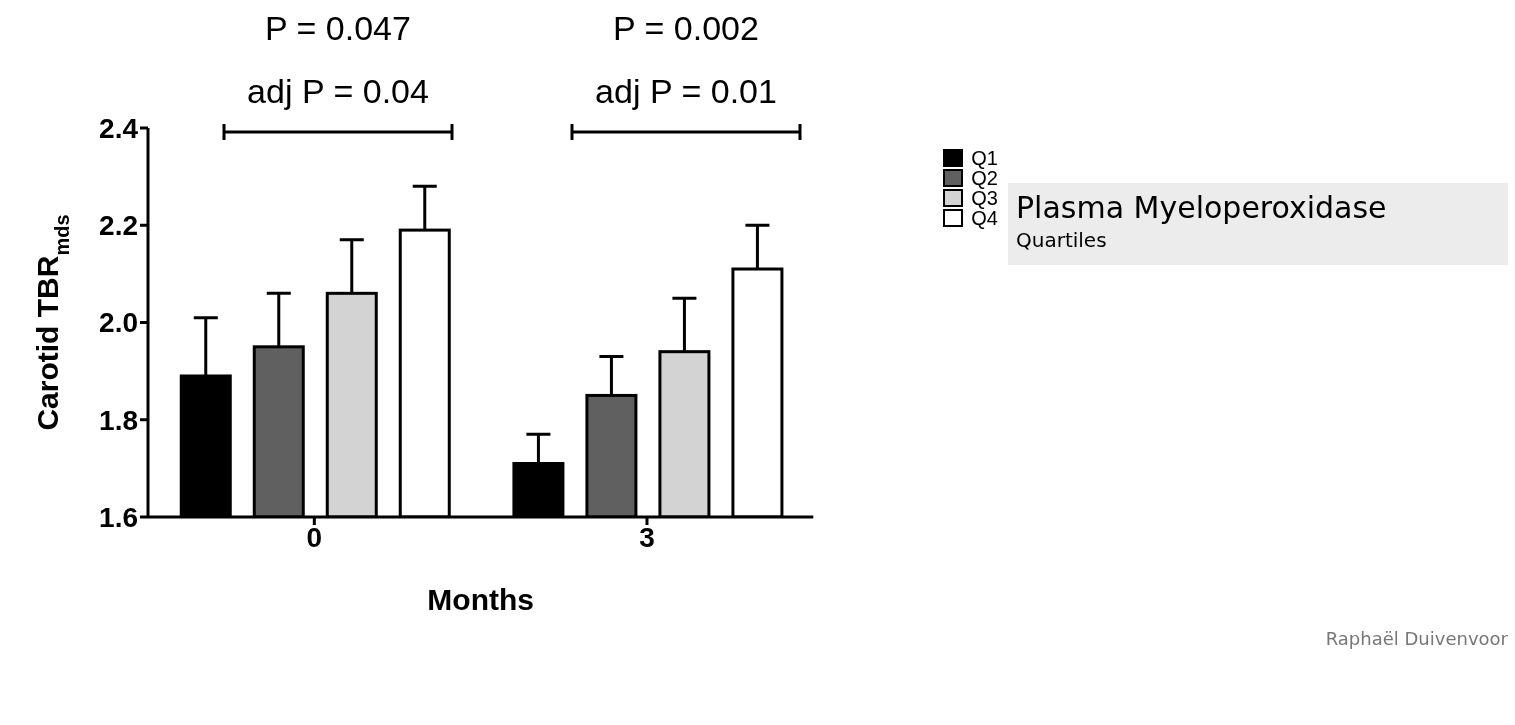  What do you see at coordinates (118, 517) in the screenshot?
I see `y-tick-label: 1.6` at bounding box center [118, 517].